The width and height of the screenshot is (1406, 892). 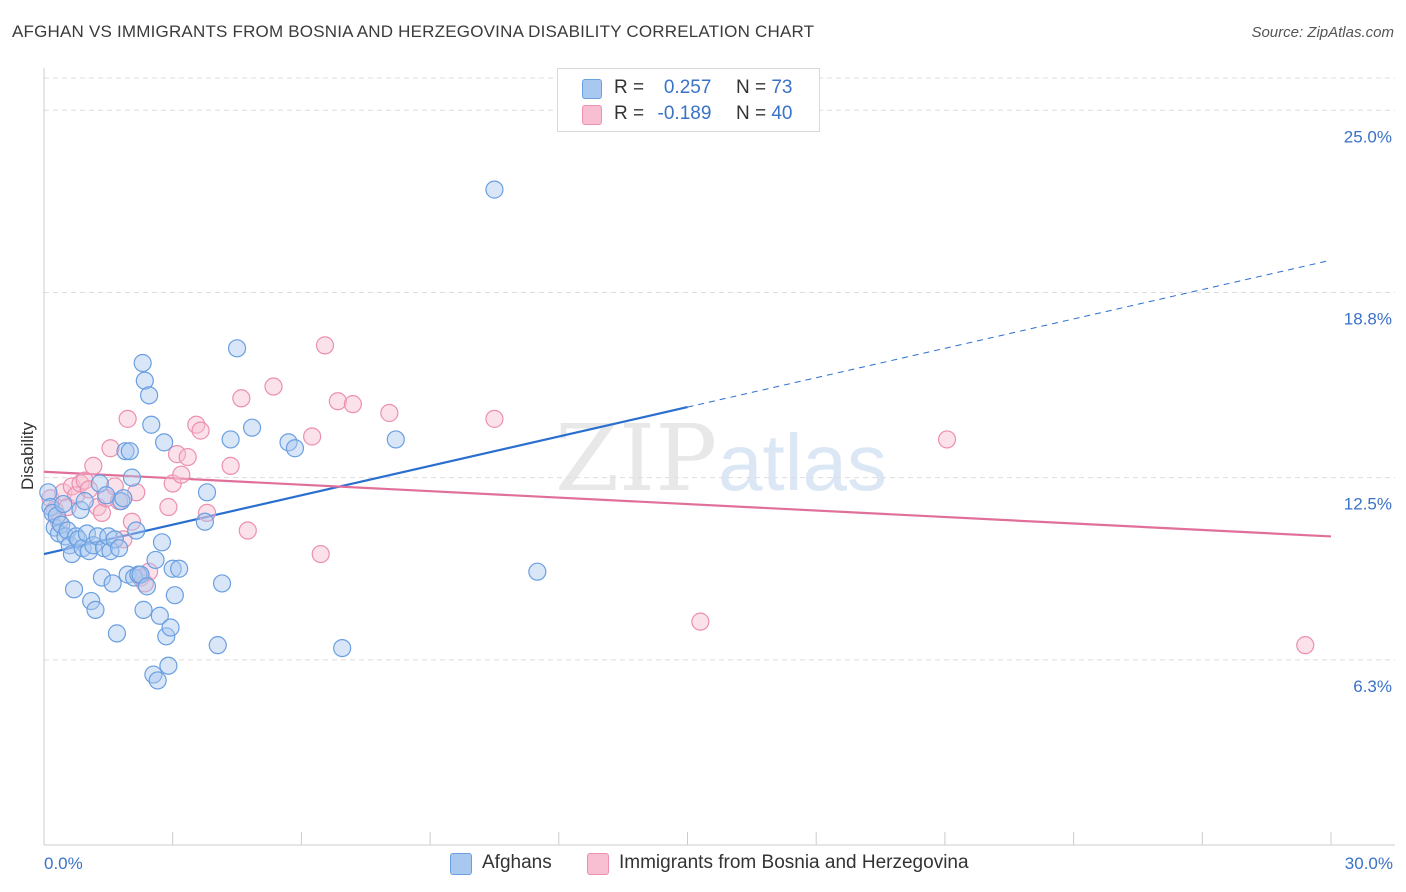 I want to click on afghans-trend-extension, so click(x=1009, y=333).